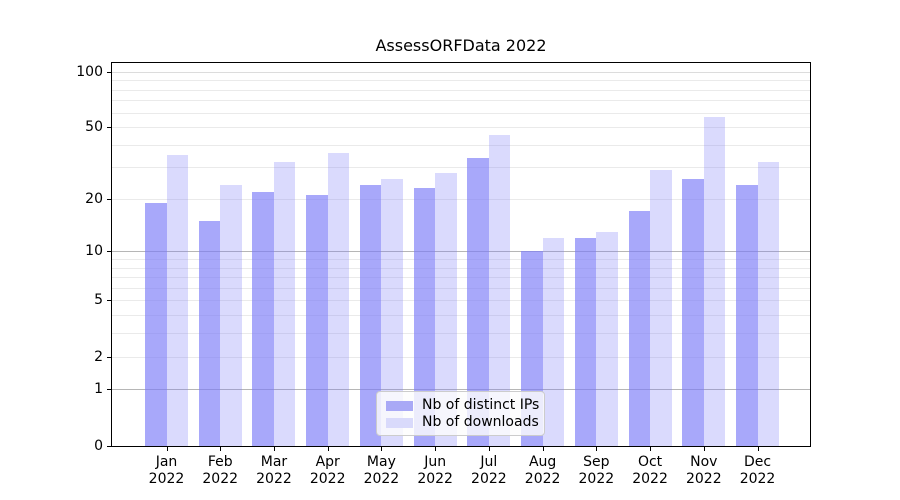 The image size is (900, 500). I want to click on legend-label-distinct-ips: Nb of distinct IPs, so click(481, 405).